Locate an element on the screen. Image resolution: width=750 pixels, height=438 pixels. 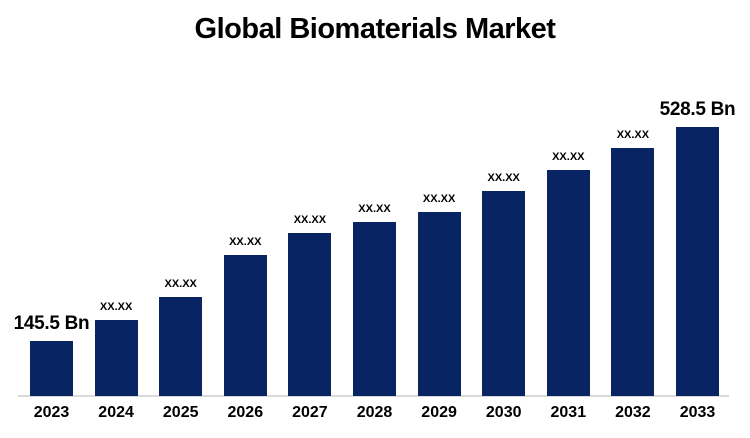
bar-value-label-2028: XX.XX is located at coordinates (374, 209).